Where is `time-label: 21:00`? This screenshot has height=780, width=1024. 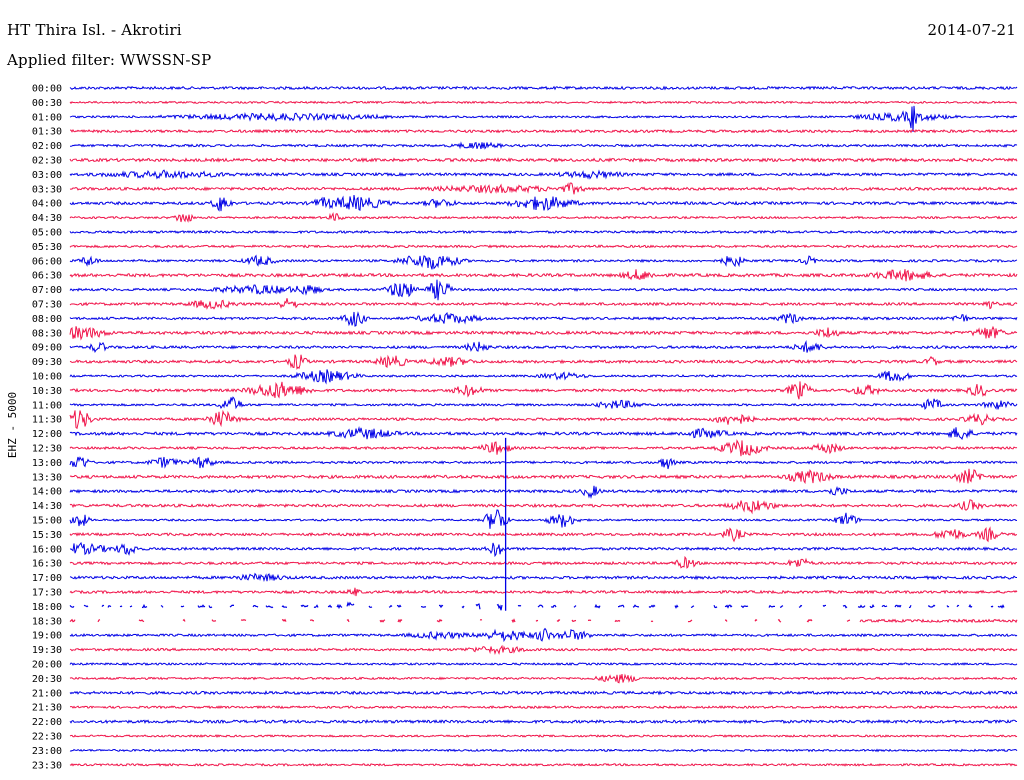
time-label: 21:00 is located at coordinates (47, 693).